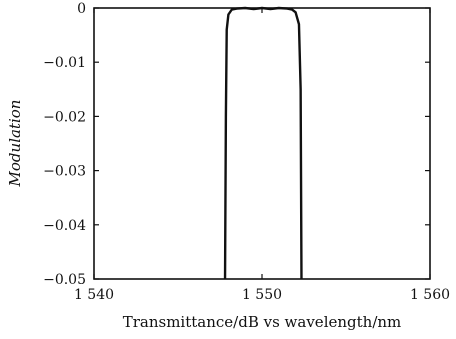 The width and height of the screenshot is (456, 339). What do you see at coordinates (64, 226) in the screenshot?
I see `y-tick-label: −0.04` at bounding box center [64, 226].